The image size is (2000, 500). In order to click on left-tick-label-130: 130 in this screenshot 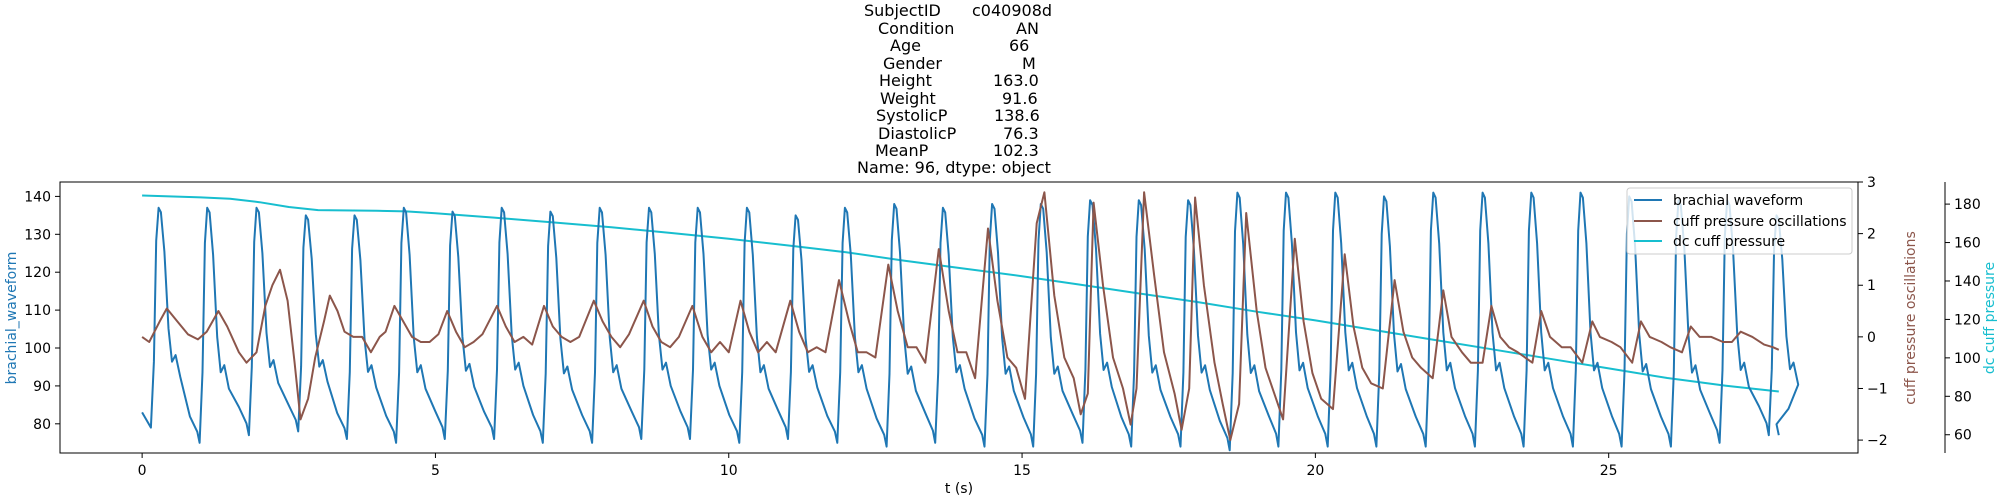, I will do `click(37, 235)`.